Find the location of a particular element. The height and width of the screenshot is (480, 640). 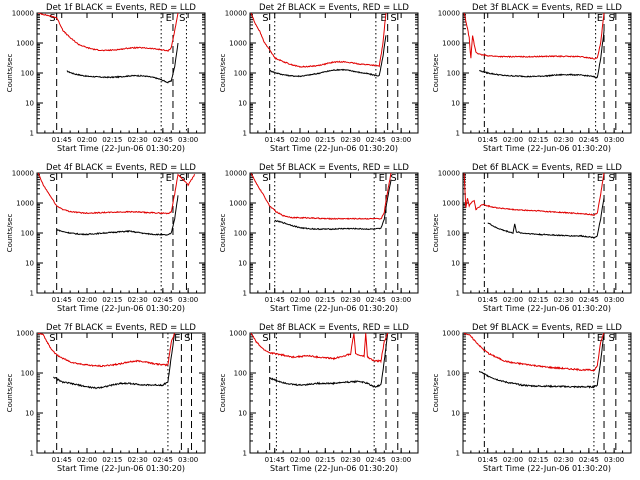

panel-title: Det 6f BLACK = Events, RED = LLD is located at coordinates (547, 168).